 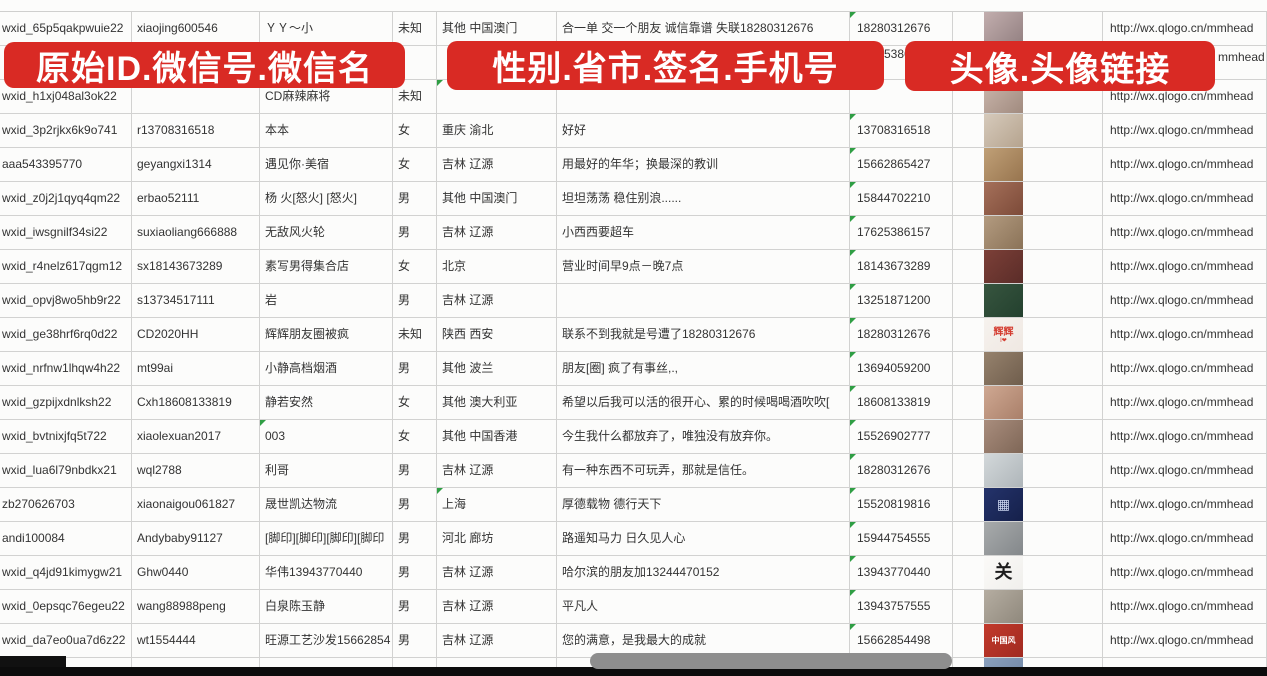 I want to click on cell-signature: 哈尔滨的朋友加13244470152, so click(x=703, y=573).